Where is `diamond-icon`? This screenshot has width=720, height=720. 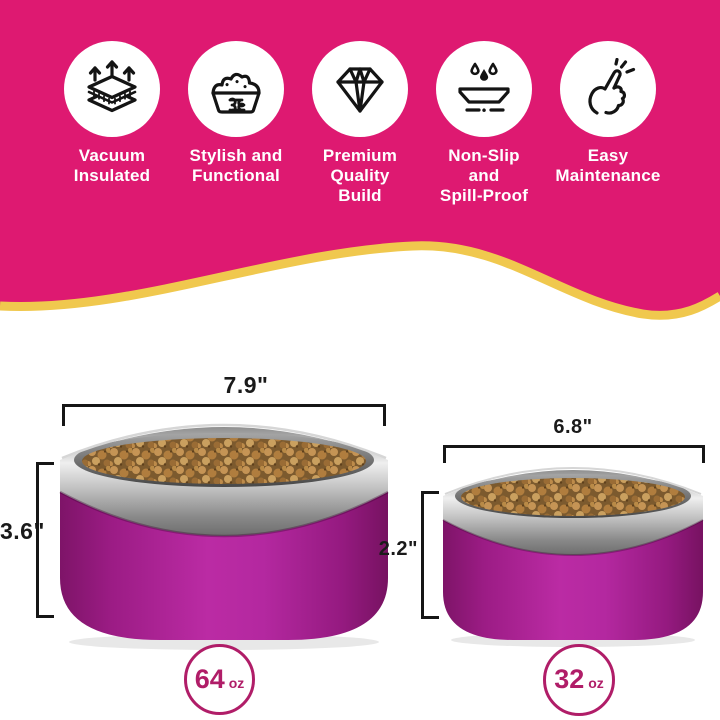 diamond-icon is located at coordinates (360, 90).